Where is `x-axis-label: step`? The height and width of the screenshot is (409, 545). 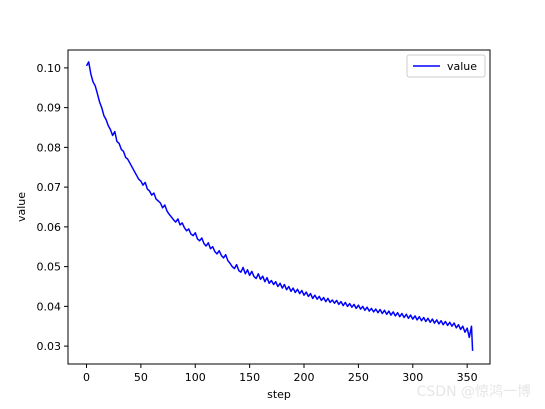 x-axis-label: step is located at coordinates (279, 394).